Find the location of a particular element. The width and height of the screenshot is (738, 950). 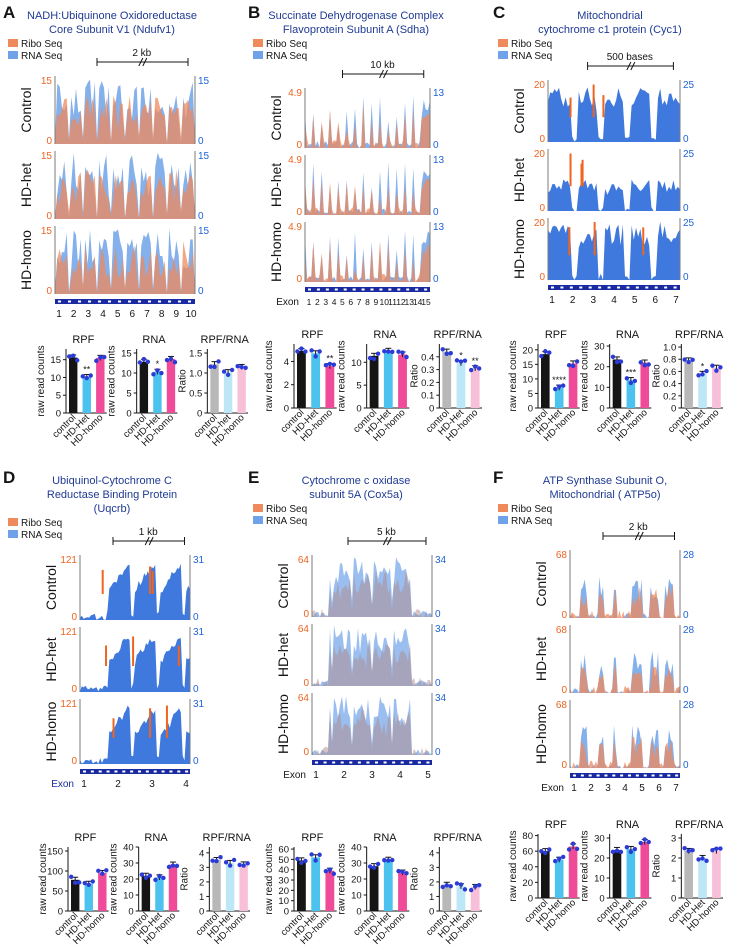

gene-title-line: Succinate Dehydrogenase Complex is located at coordinates (356, 16).